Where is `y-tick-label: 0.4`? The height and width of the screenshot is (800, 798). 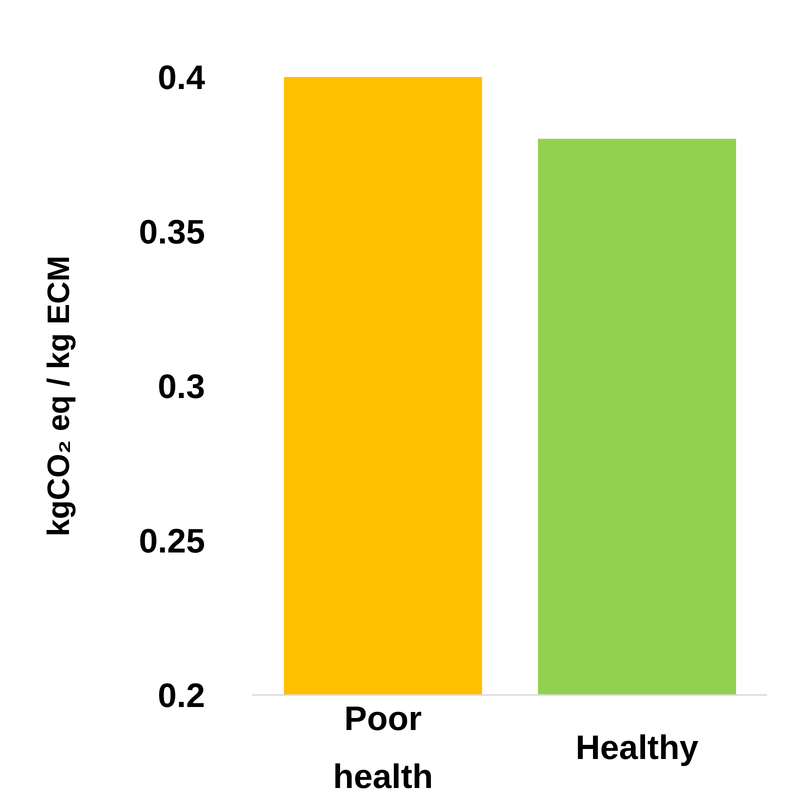
y-tick-label: 0.4 is located at coordinates (182, 77).